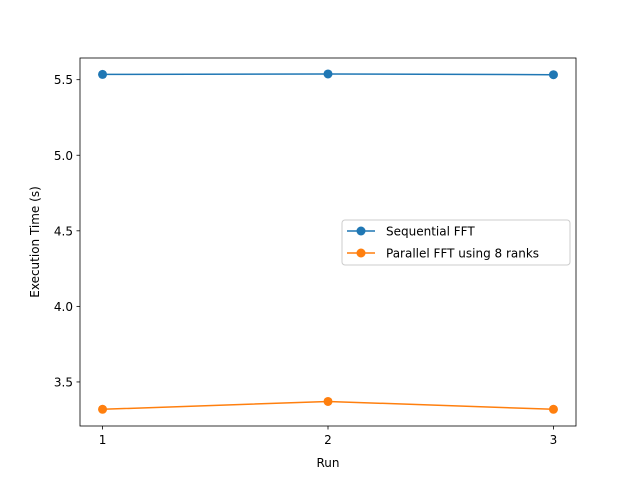  What do you see at coordinates (63, 156) in the screenshot?
I see `y-tick-label-3: 5.0` at bounding box center [63, 156].